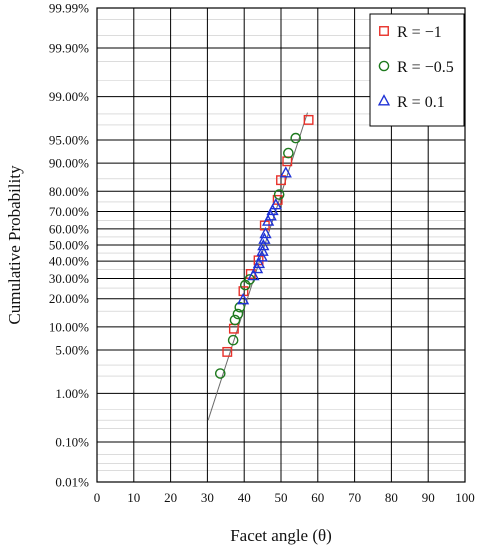  I want to click on x-tick-label: 70, so click(354, 497).